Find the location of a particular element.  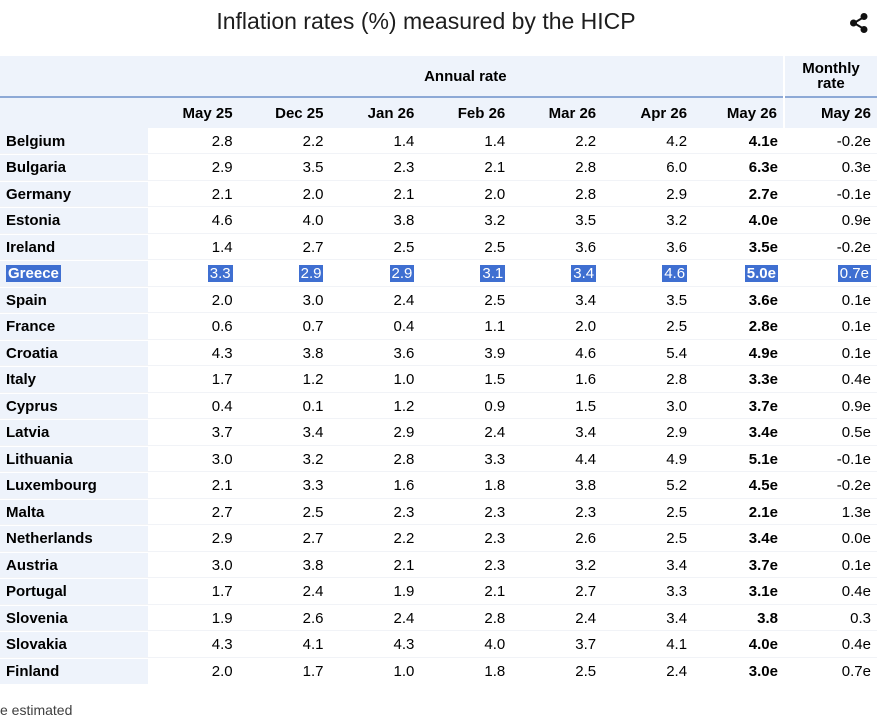

table-row: Bulgaria 2.9 3.5 2.3 2.1 2.8 6.0 6.3e 0.3e is located at coordinates (438, 168).